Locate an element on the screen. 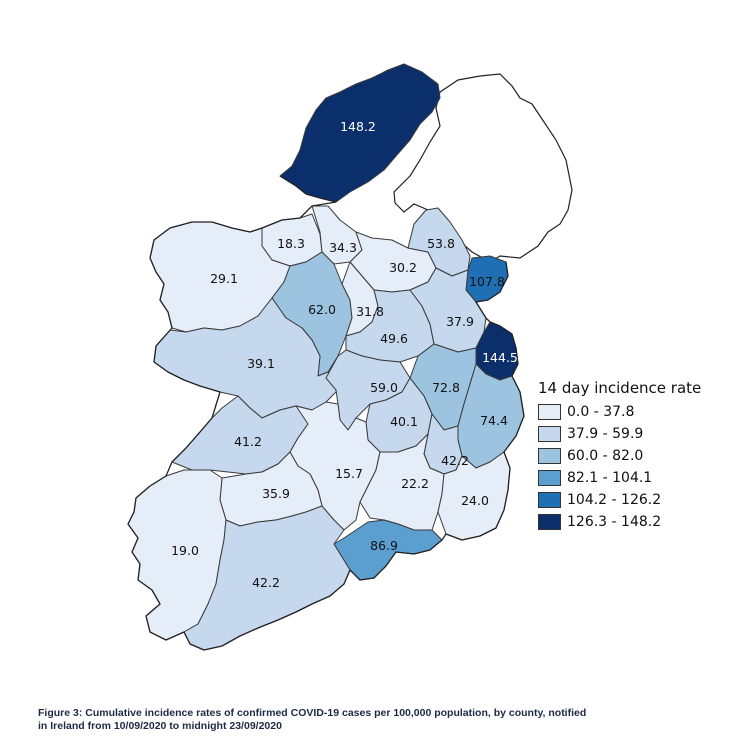  legend-item: 60.0 - 82.0 is located at coordinates (619, 456).